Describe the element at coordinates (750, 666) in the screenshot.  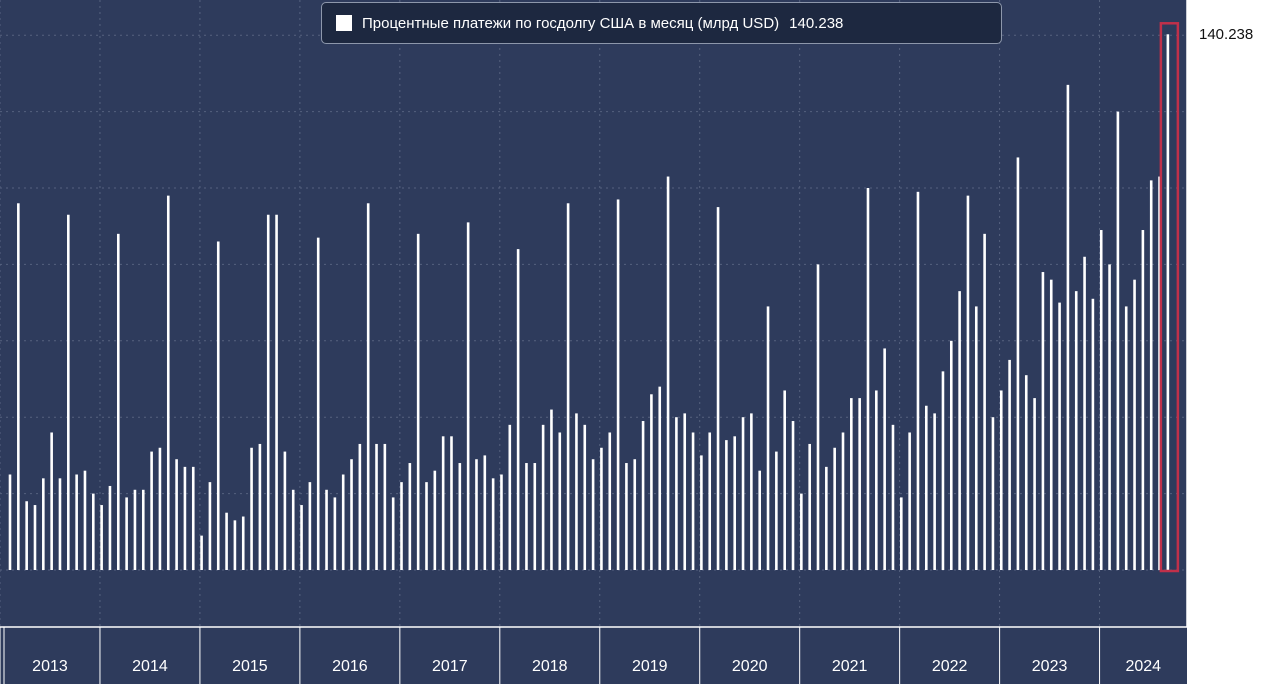
I see `x-year-label: 2020` at that location.